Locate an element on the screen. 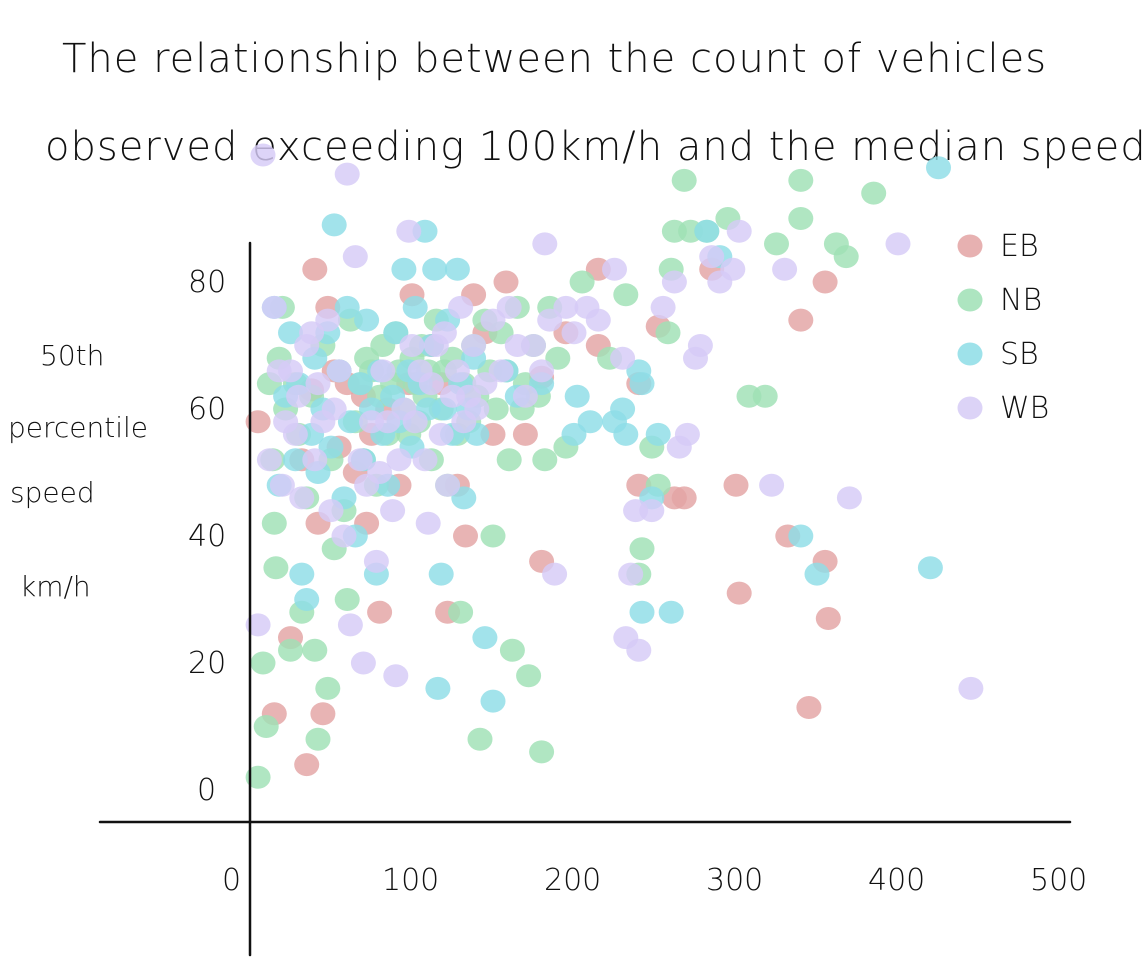 Image resolution: width=1144 pixels, height=970 pixels. legend-label-nb: NB is located at coordinates (1021, 300).